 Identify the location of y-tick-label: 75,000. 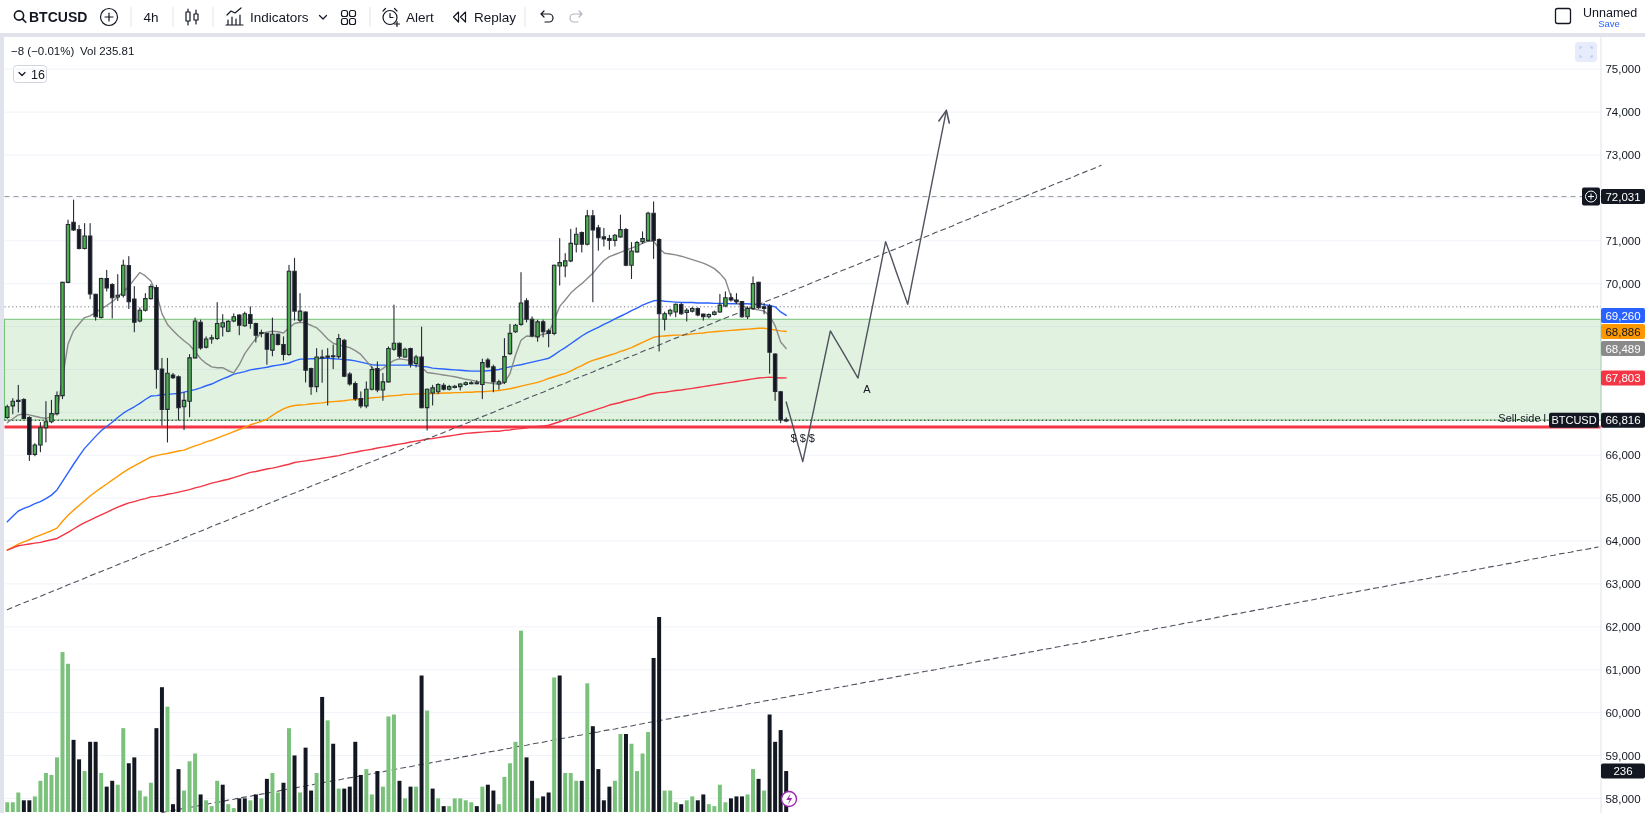
(1623, 69).